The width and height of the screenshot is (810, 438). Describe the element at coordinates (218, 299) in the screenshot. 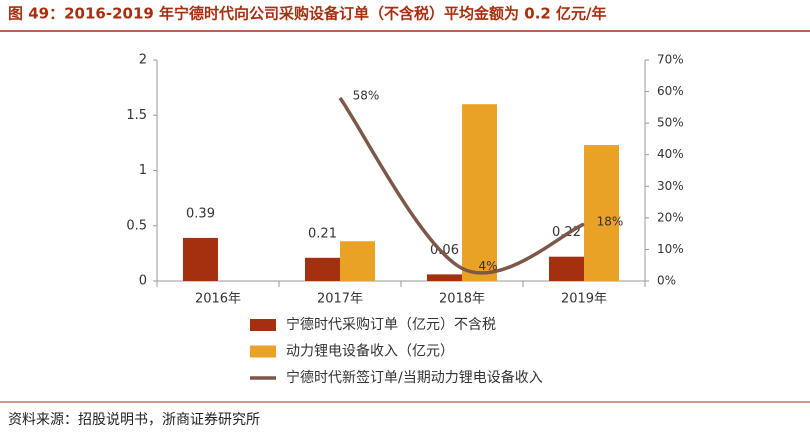

I see `x-tick-label: 2016年` at that location.